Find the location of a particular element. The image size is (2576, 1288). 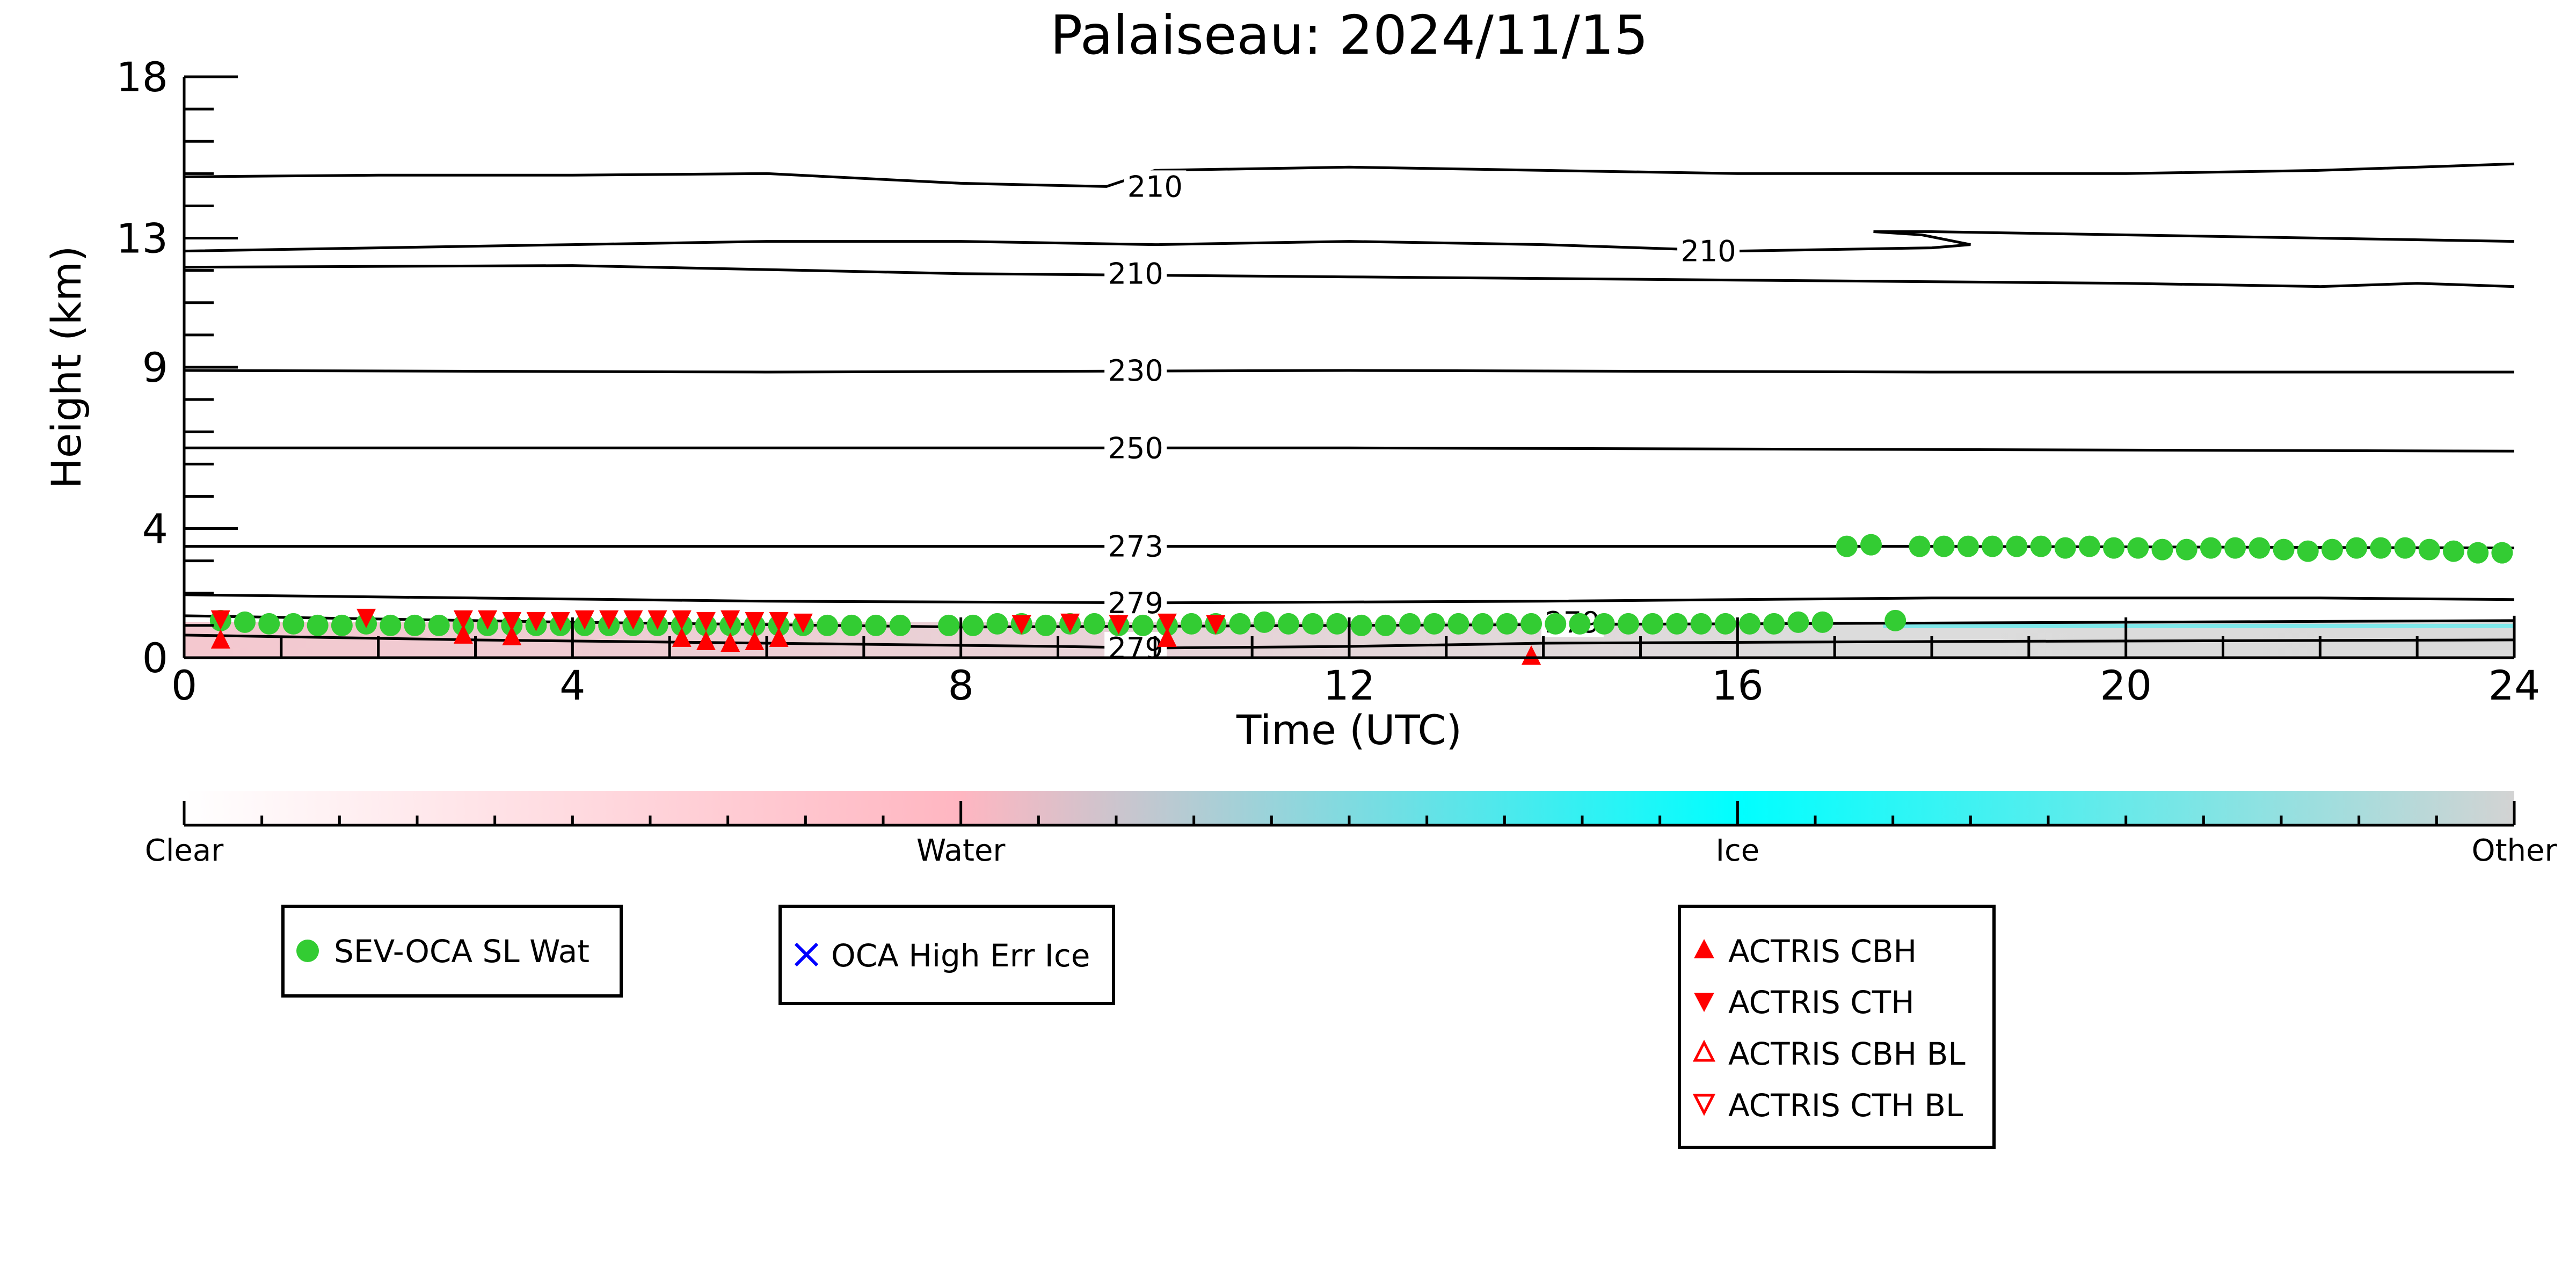

phase-colorbar is located at coordinates (1349, 809).